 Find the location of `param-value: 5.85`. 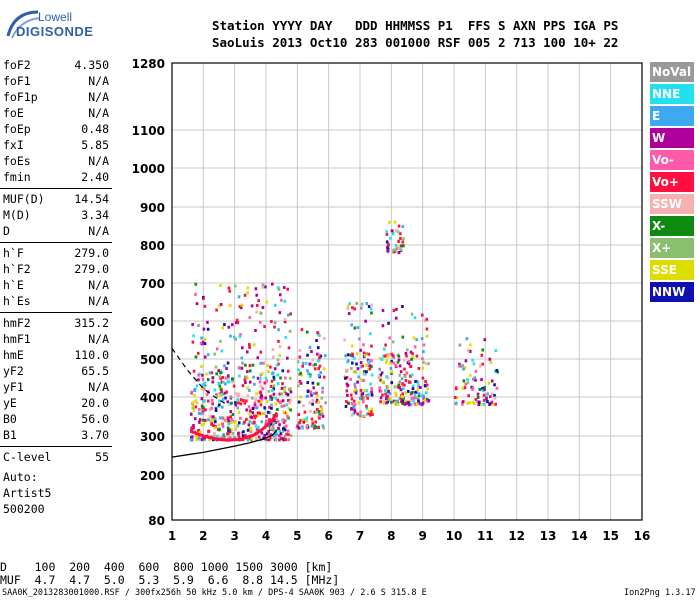

param-value: 5.85 is located at coordinates (95, 145).